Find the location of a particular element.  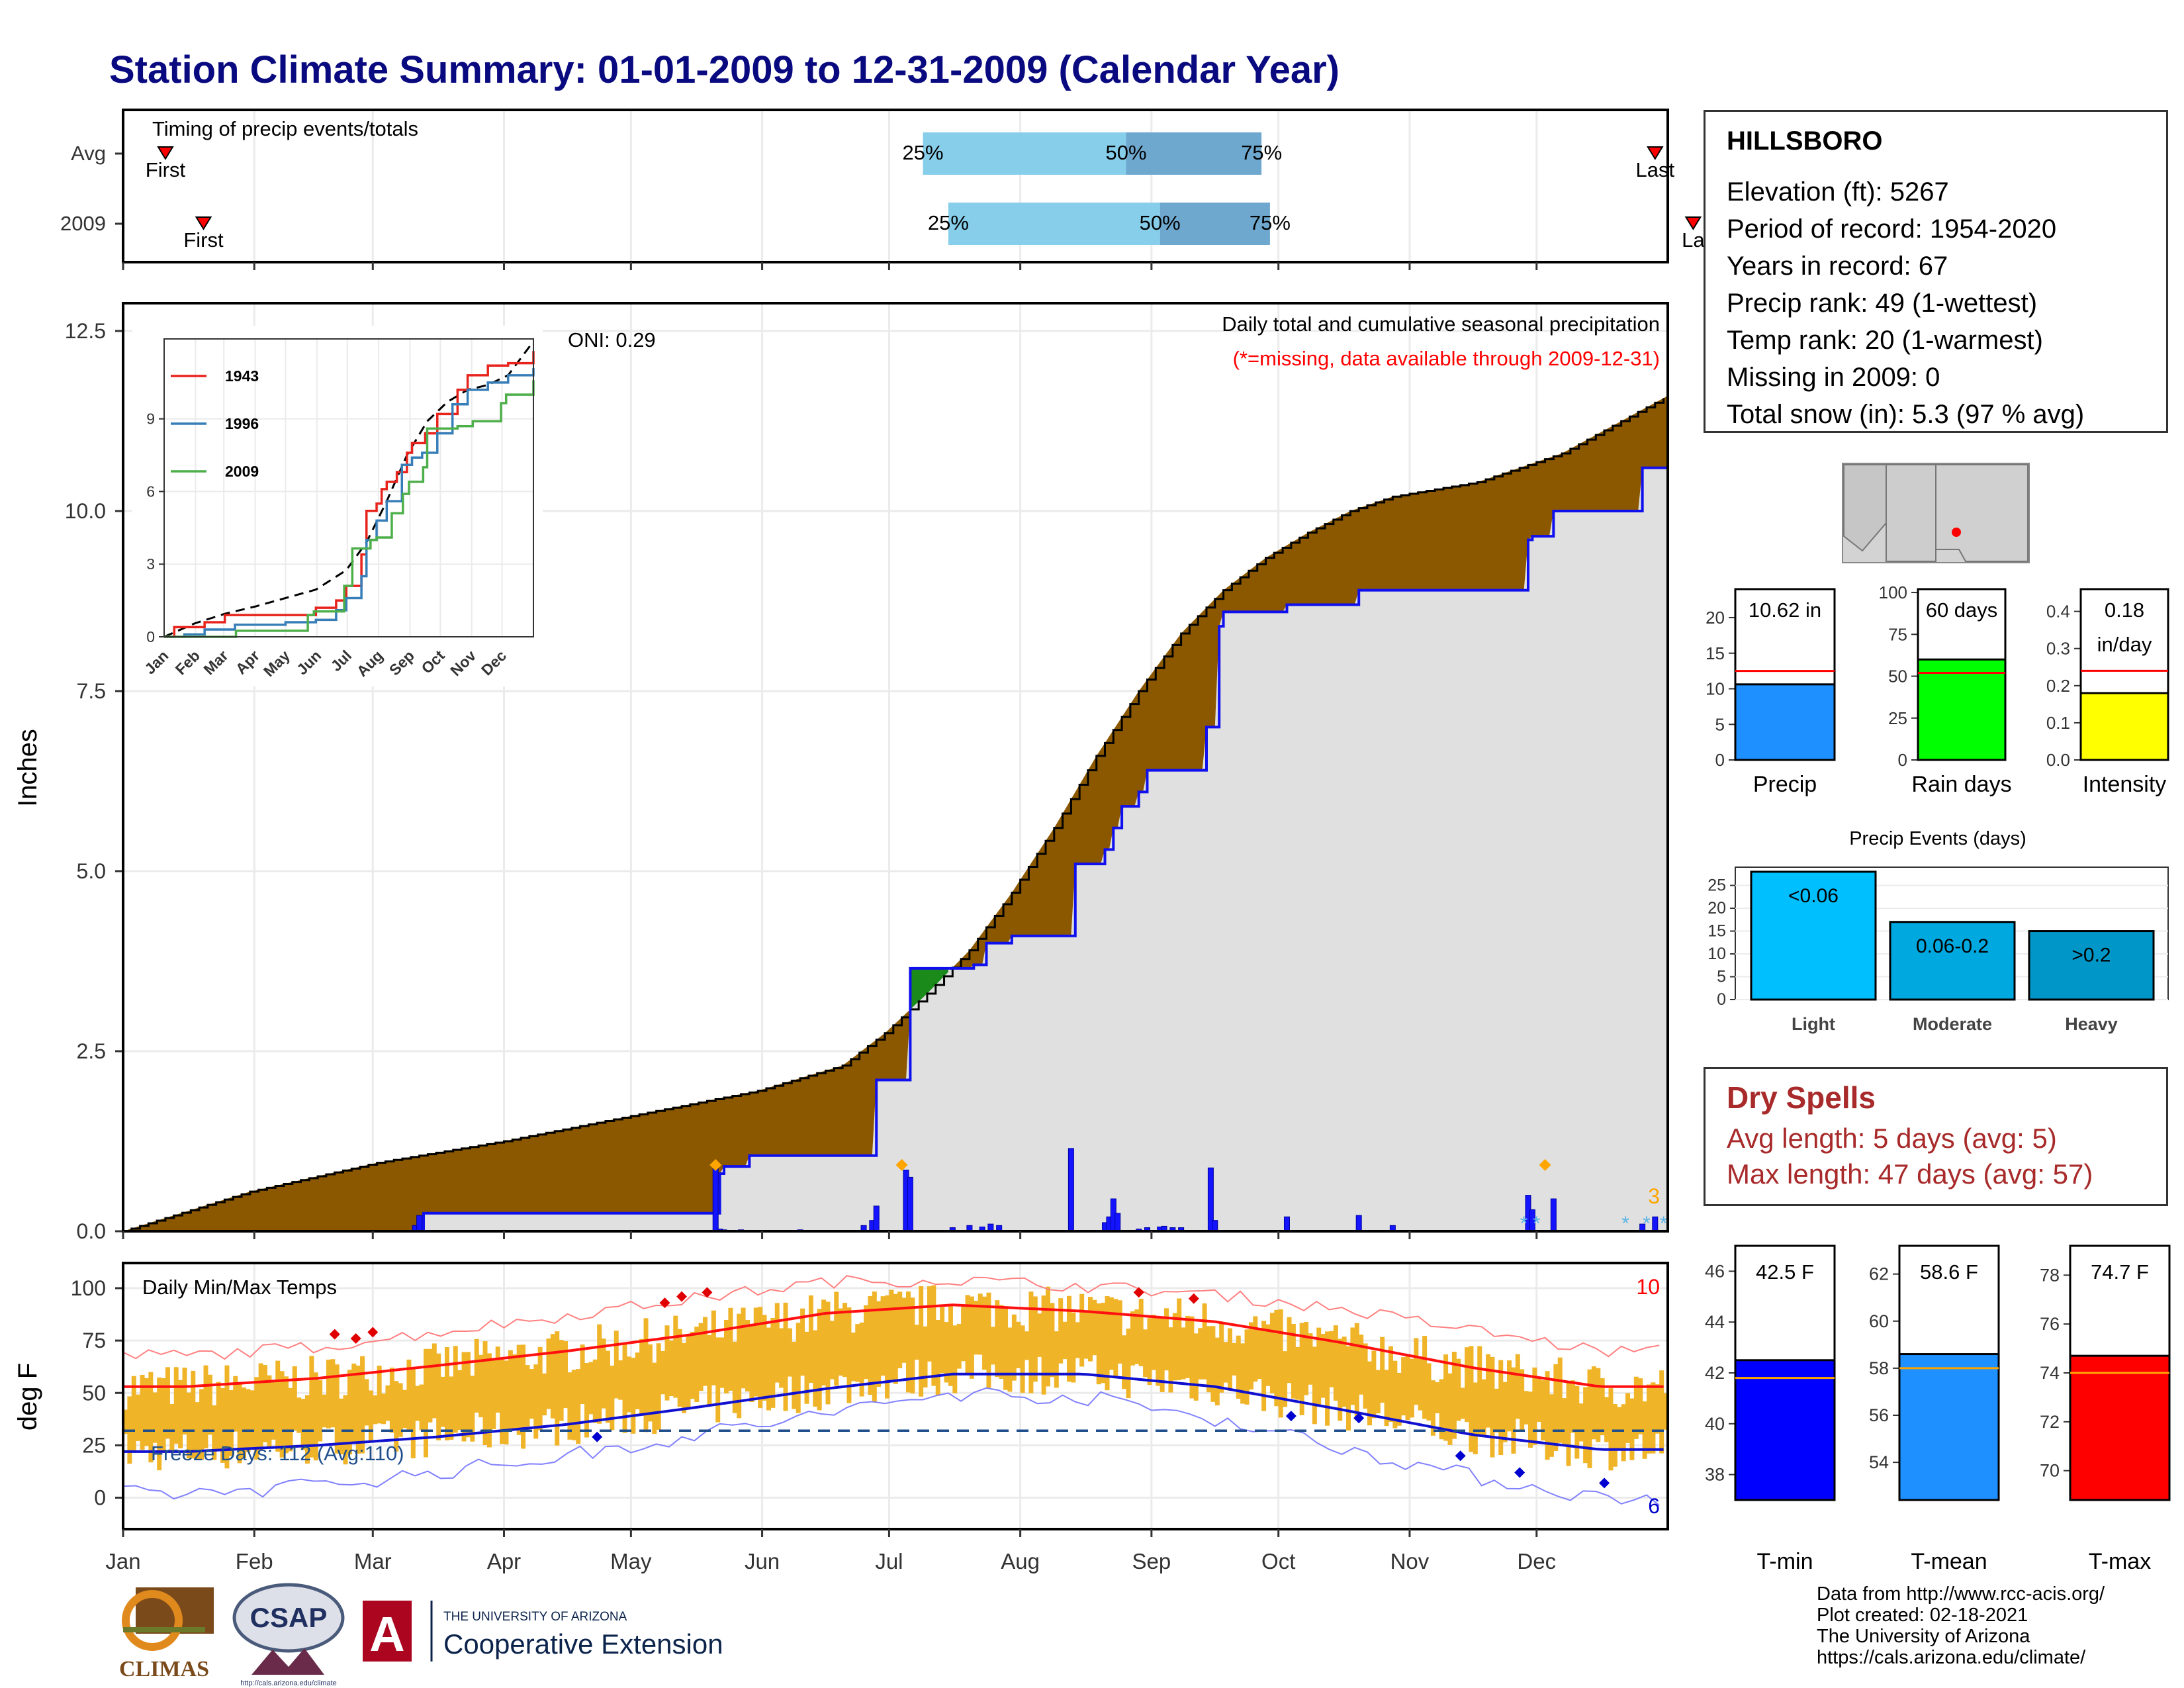

precip-events-y-tick-label: 10 is located at coordinates (1716, 954).